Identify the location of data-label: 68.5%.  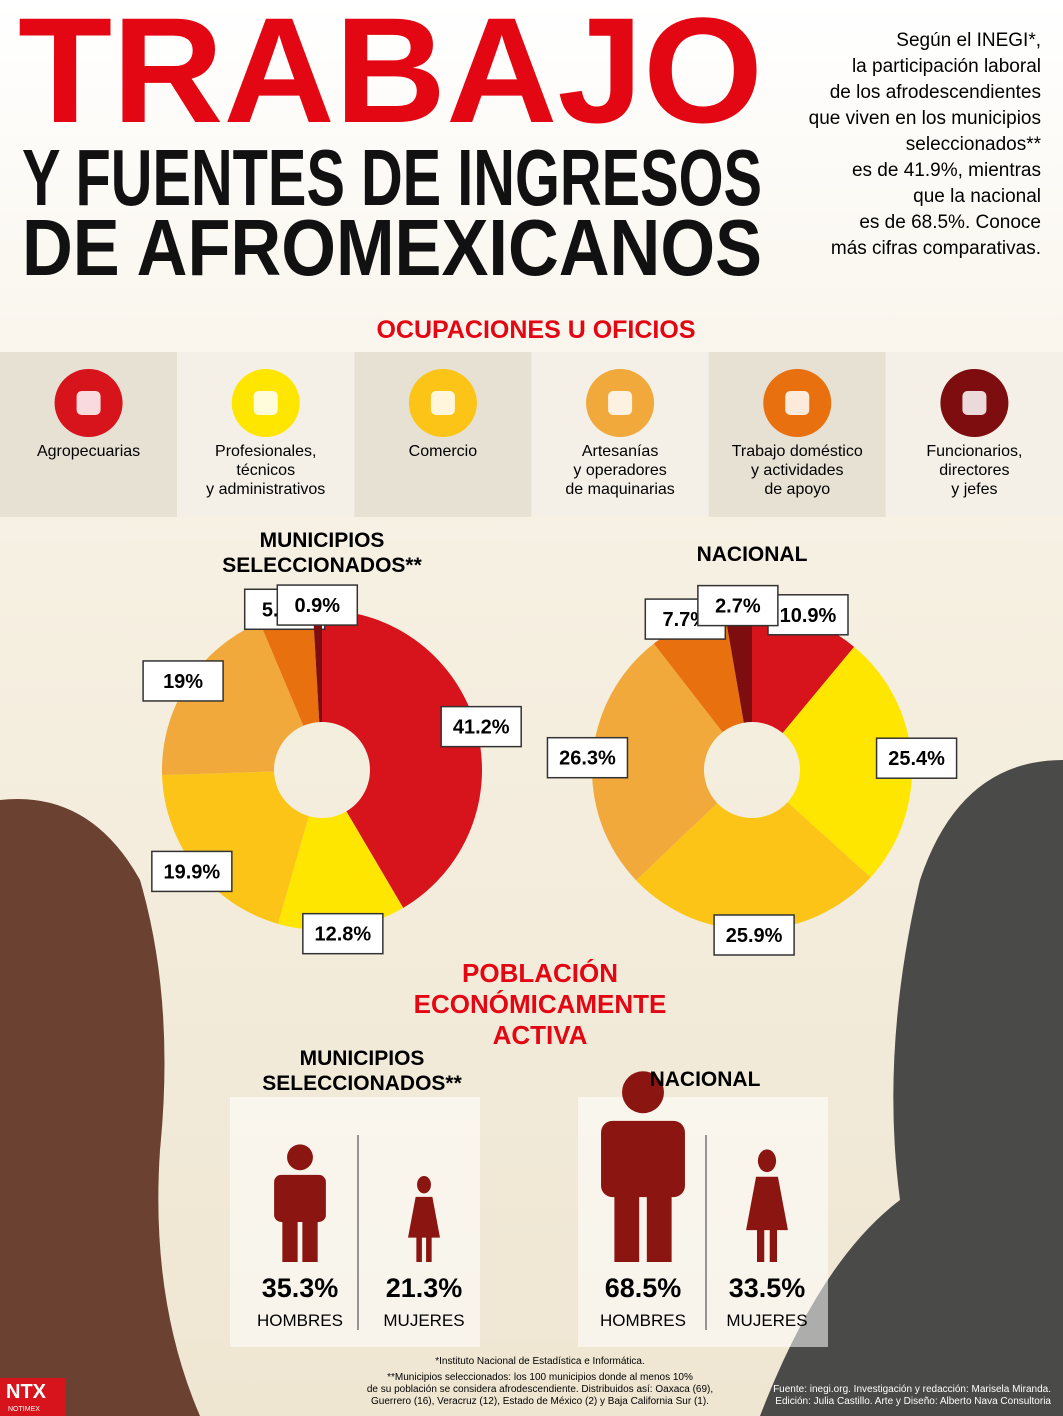
(643, 1288).